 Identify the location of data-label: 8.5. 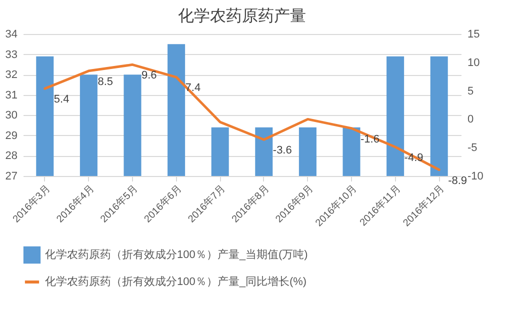
(105, 82).